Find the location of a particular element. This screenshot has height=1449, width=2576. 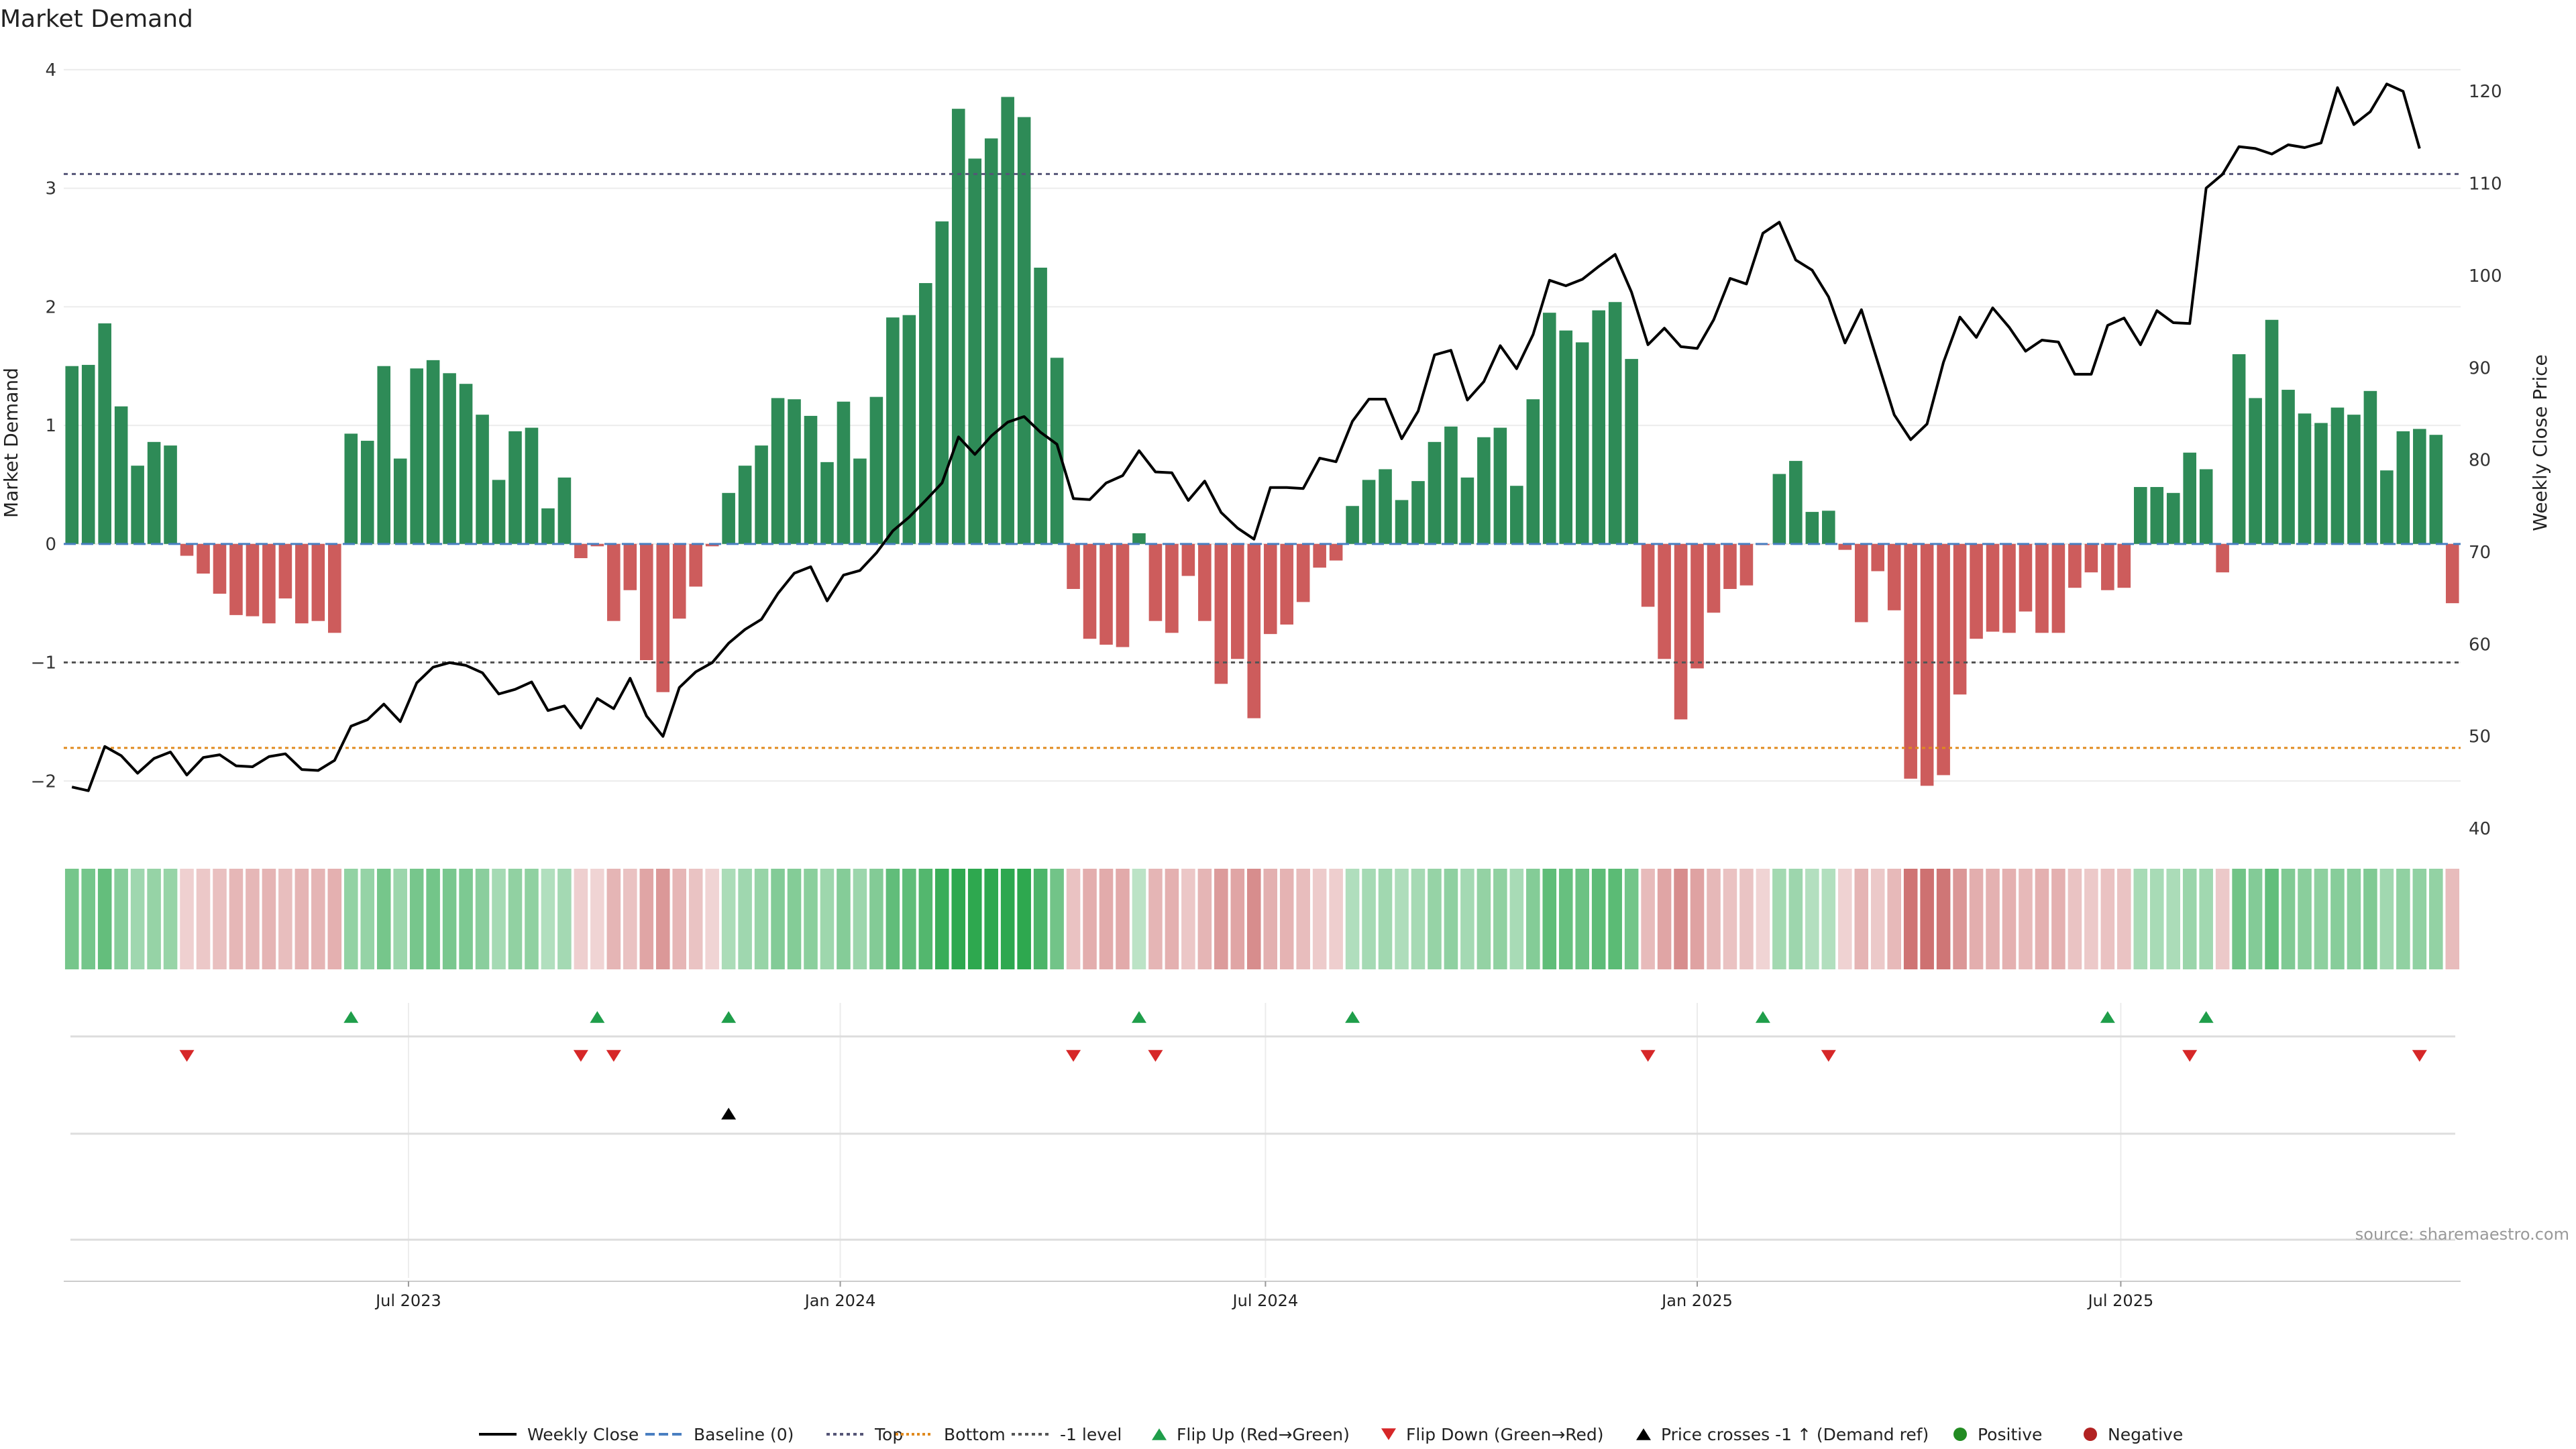

flip-down-marker is located at coordinates (187, 1056).